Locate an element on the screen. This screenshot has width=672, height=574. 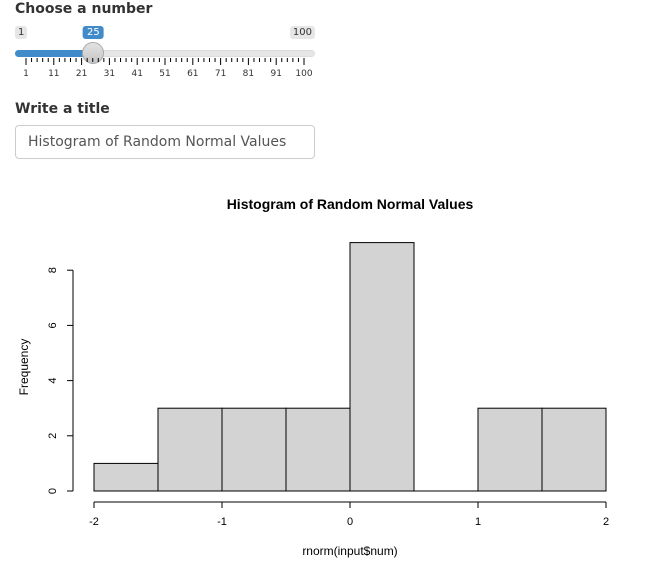
slider-fill-bar is located at coordinates (54, 53).